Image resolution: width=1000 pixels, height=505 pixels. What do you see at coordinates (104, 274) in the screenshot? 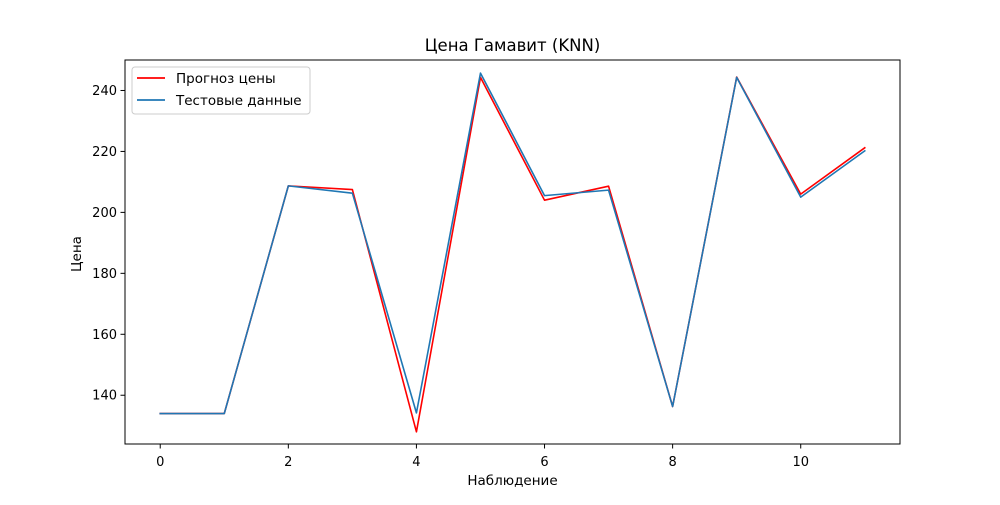
I see `y-tick-label-2: 180` at bounding box center [104, 274].